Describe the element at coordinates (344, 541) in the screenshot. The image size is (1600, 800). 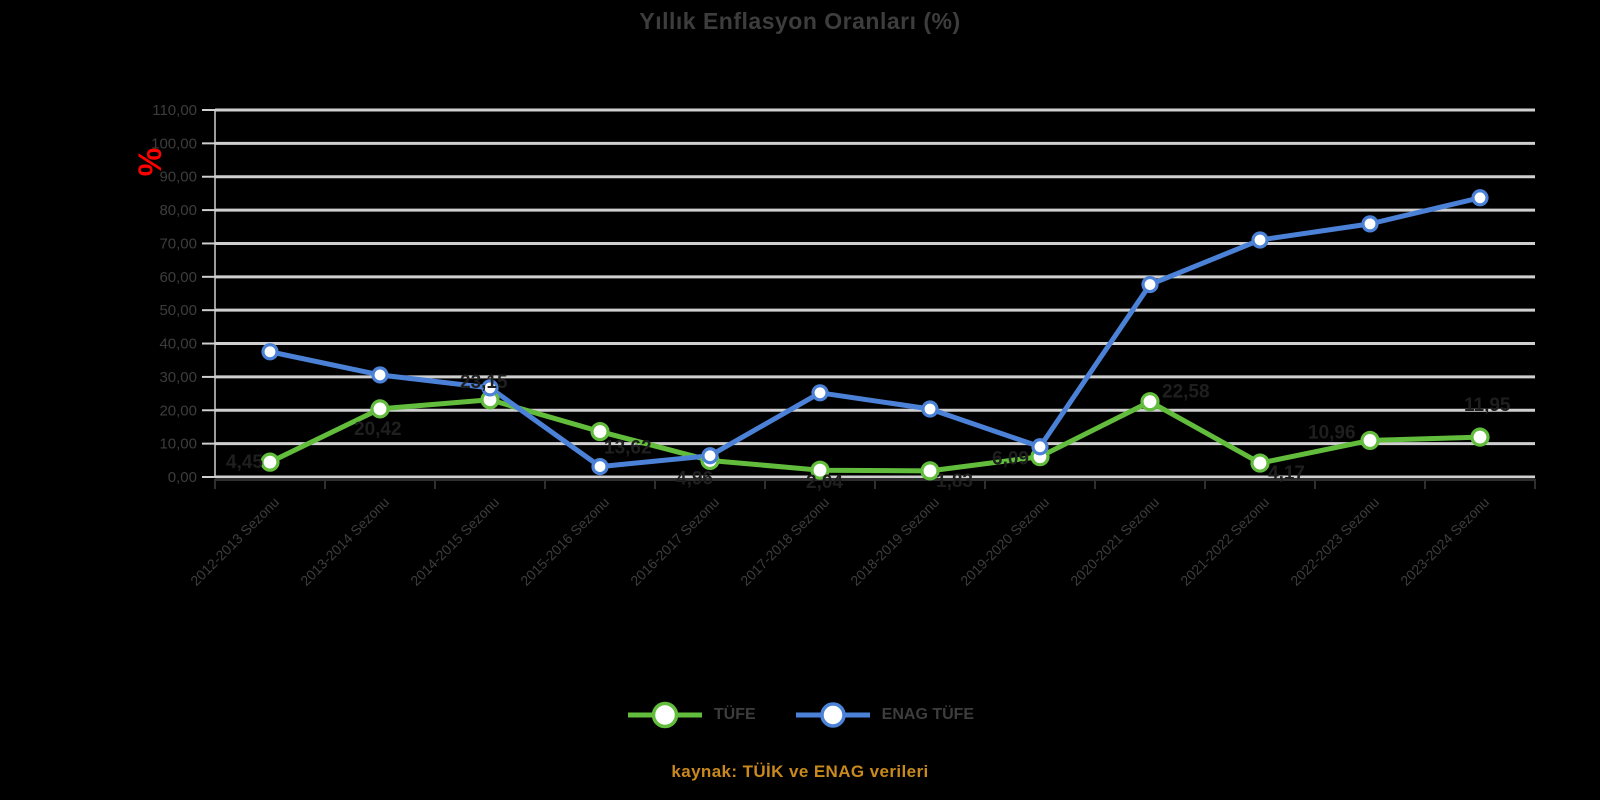
I see `x-axis-category-label: 2013-2014 Sezonu` at that location.